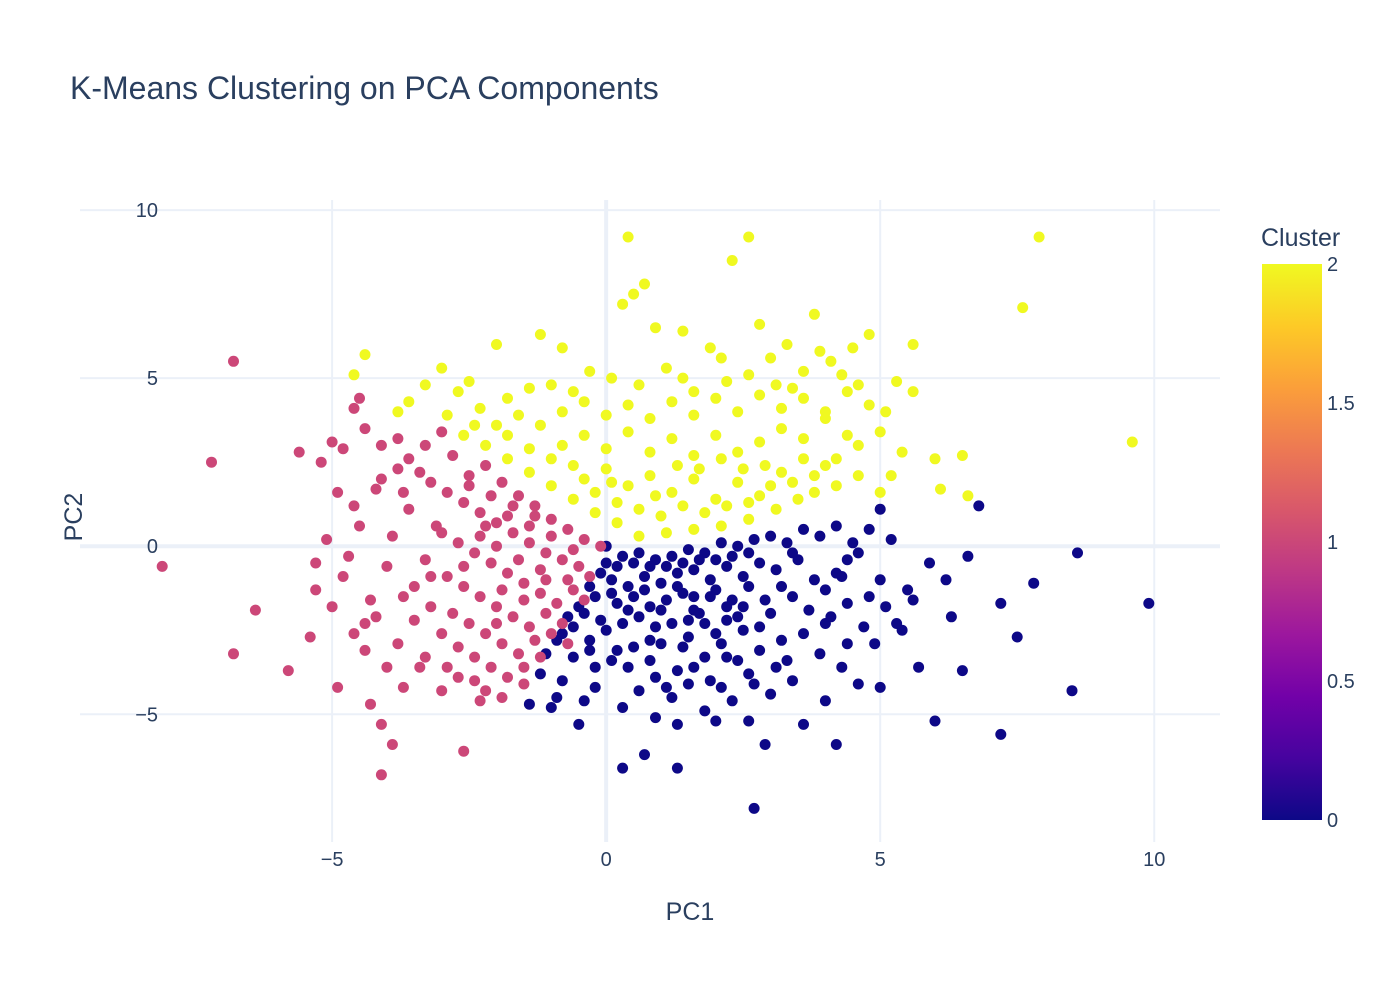  What do you see at coordinates (1341, 682) in the screenshot?
I see `colorbar-tick-label: 0.5` at bounding box center [1341, 682].